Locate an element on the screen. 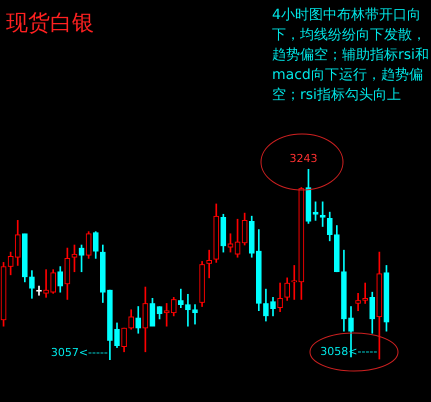 This screenshot has height=402, width=431. text: 4小时图中布林带开口向下，均线纷纷向下发散，趋势偏空；辅助指标rsi和macd向下运行，趋势偏空；rsi指标勾头向上 is located at coordinates (351, 55).